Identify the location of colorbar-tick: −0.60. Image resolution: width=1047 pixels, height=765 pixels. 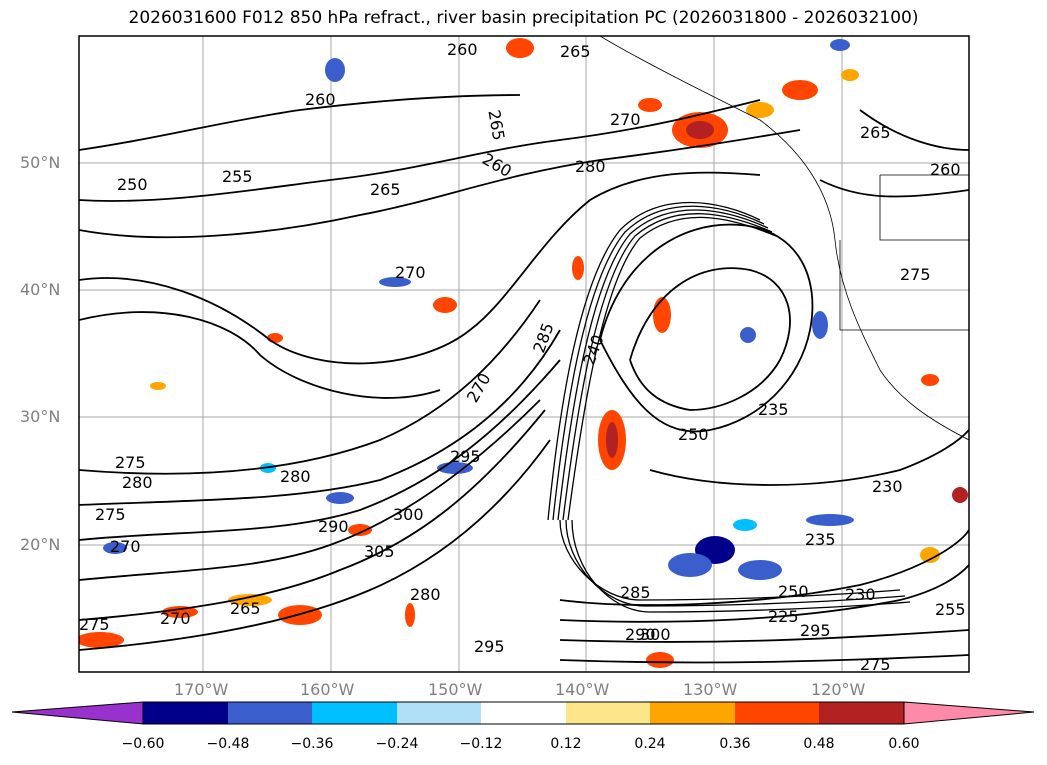
(143, 744).